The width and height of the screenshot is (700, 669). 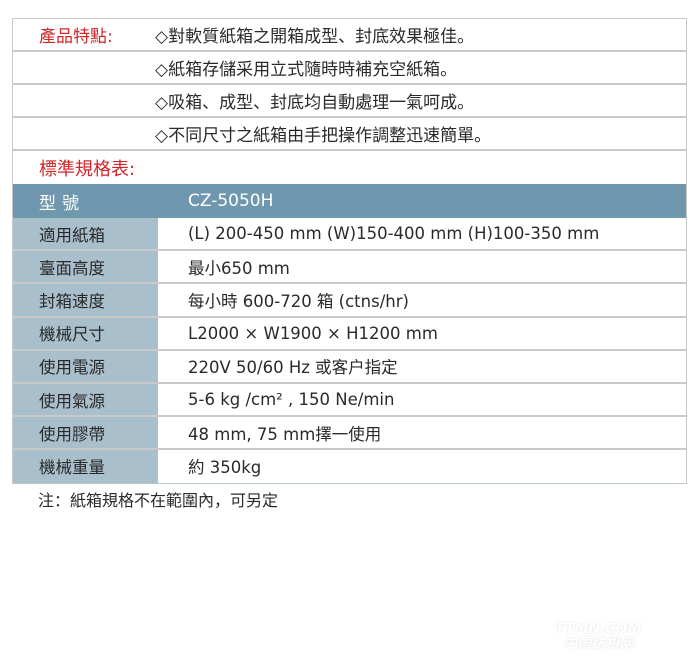 What do you see at coordinates (298, 301) in the screenshot?
I see `spec-value: 每小時 600-720 箱 (ctns/hr)` at bounding box center [298, 301].